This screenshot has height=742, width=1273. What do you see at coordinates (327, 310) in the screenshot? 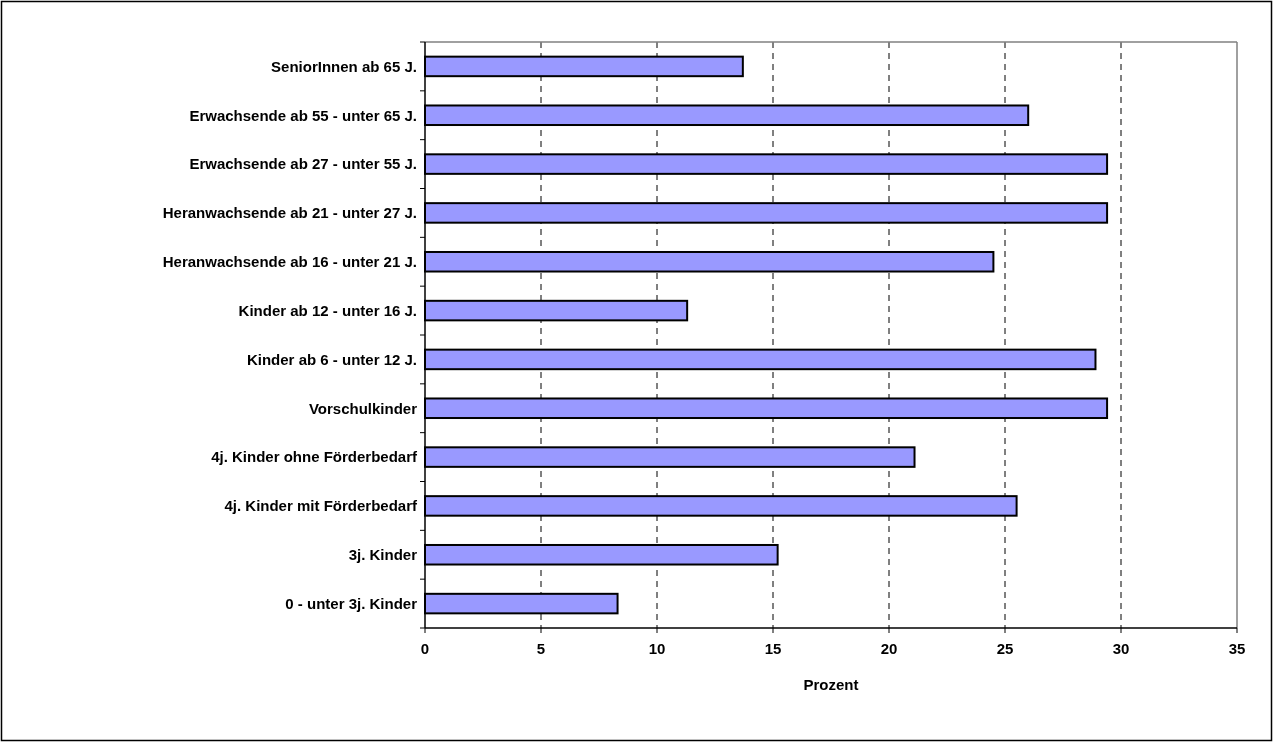
I see `y-tick-label: Kinder ab 12 - unter 16 J.` at bounding box center [327, 310].